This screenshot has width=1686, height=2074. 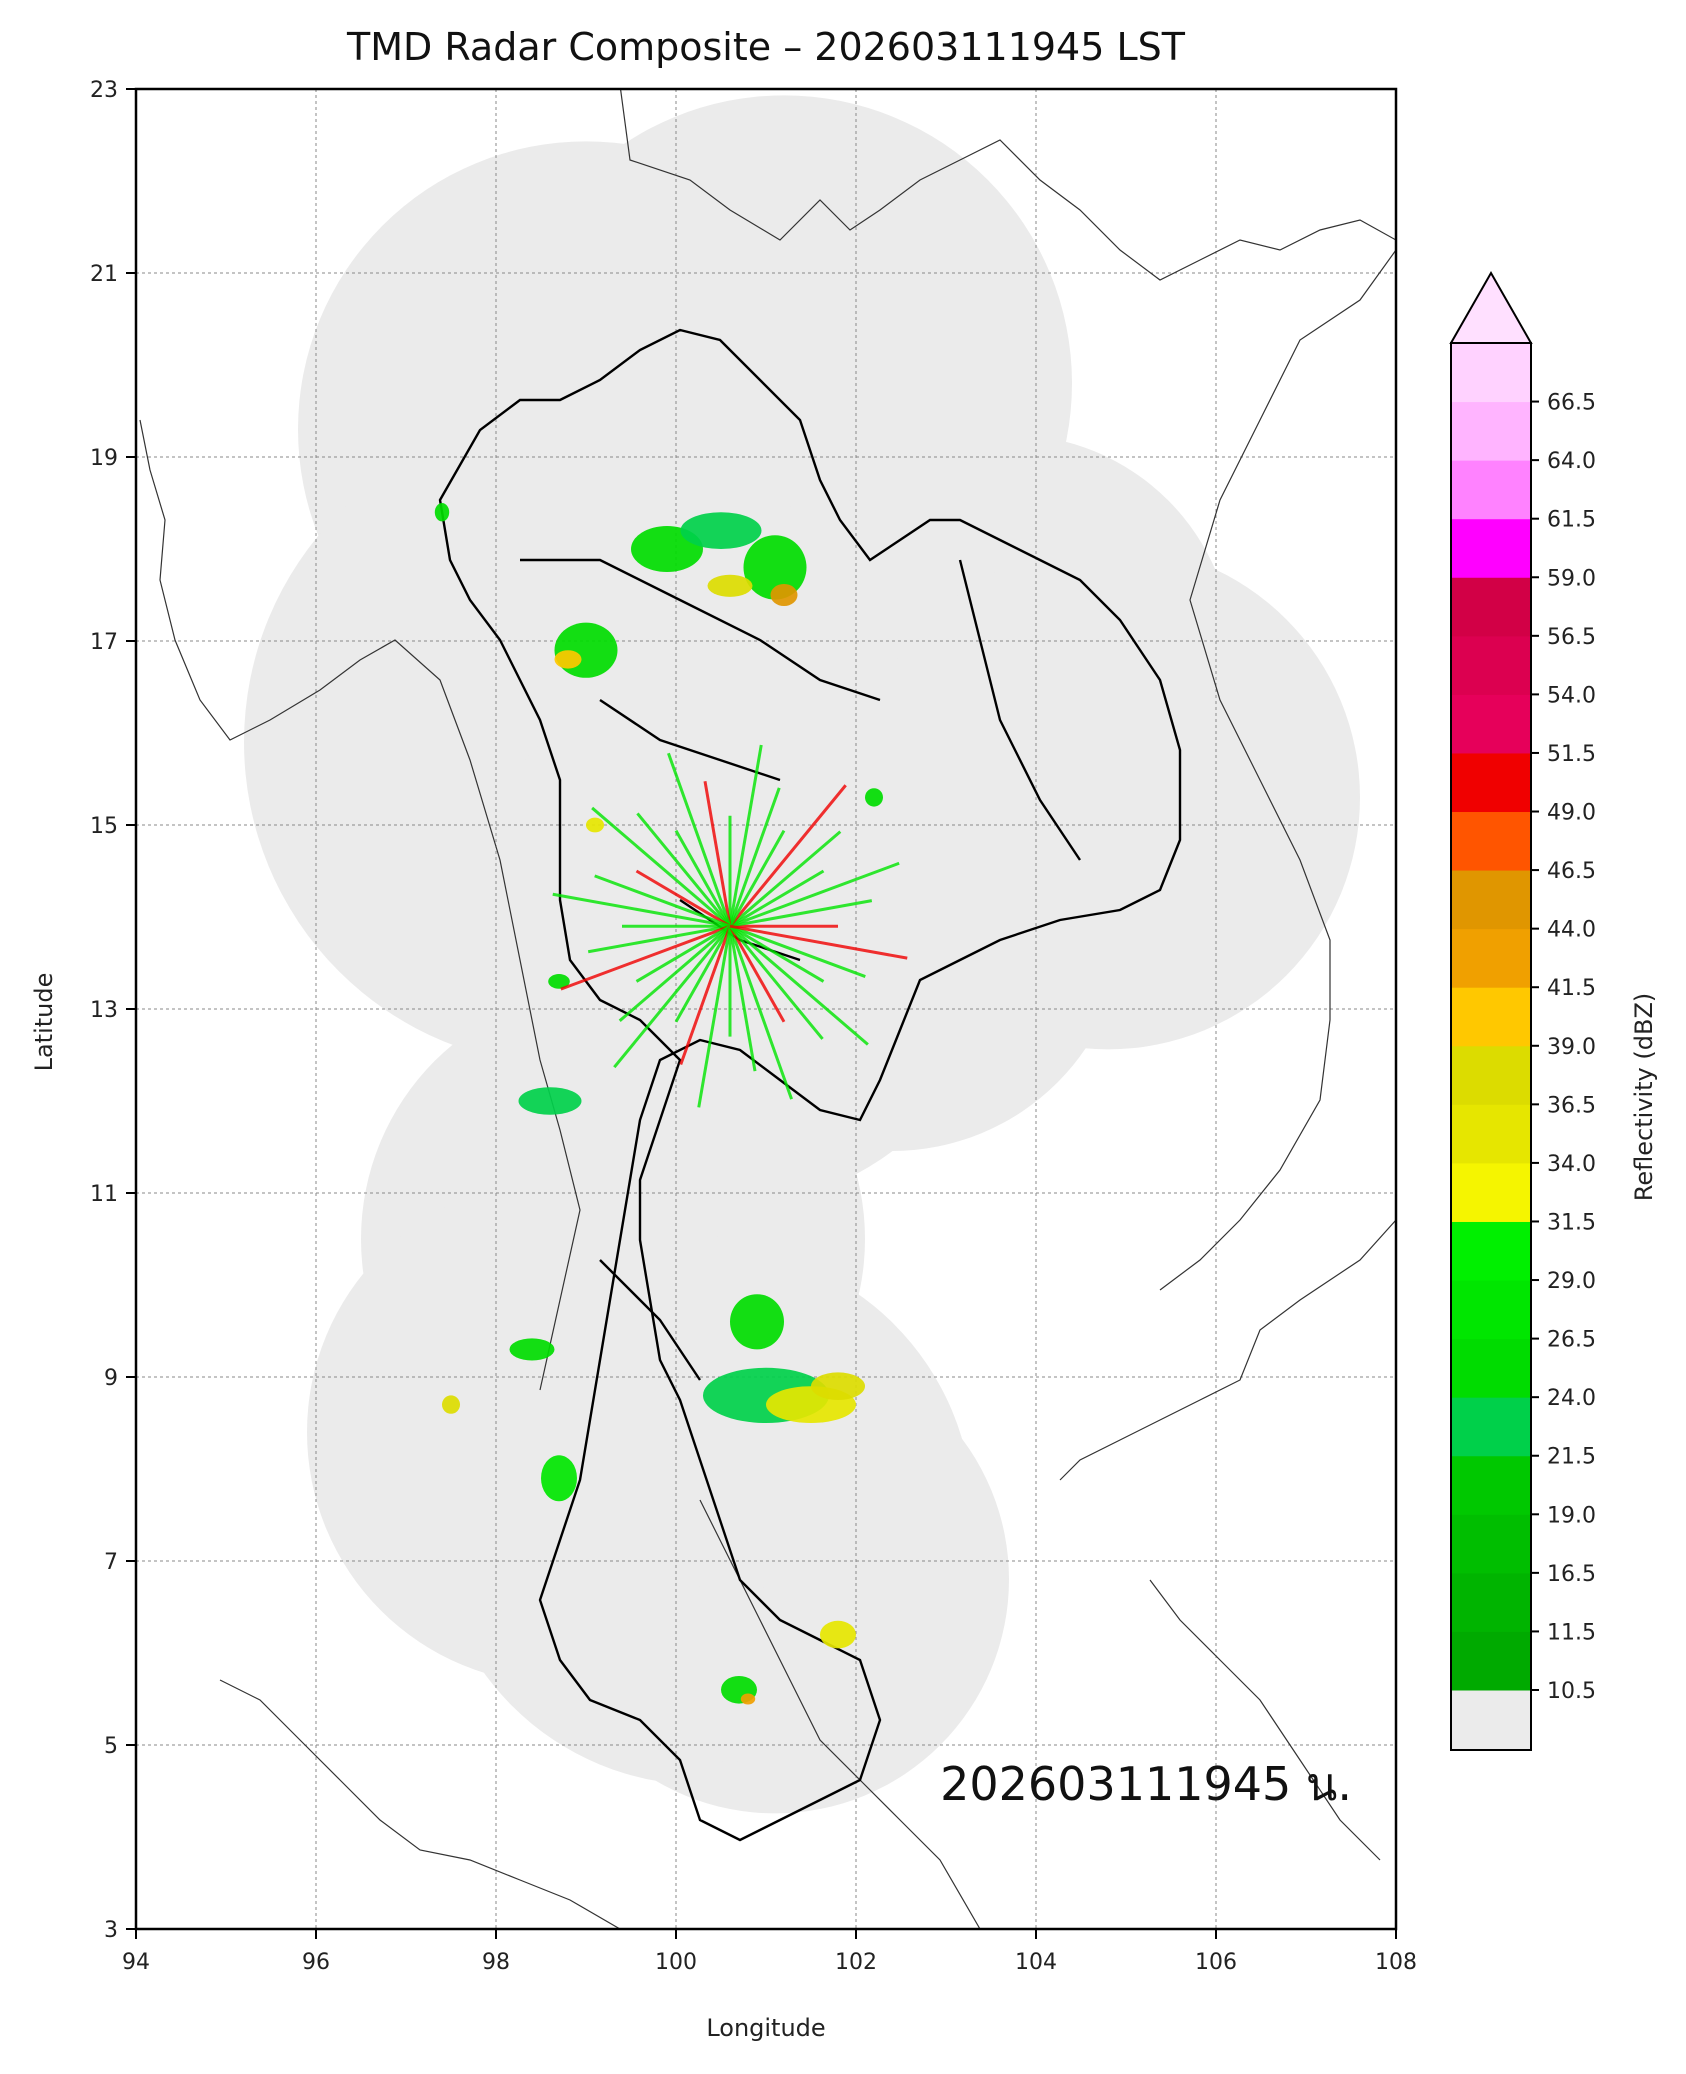 What do you see at coordinates (1491, 1720) in the screenshot?
I see `colorbar-nodata-swatch` at bounding box center [1491, 1720].